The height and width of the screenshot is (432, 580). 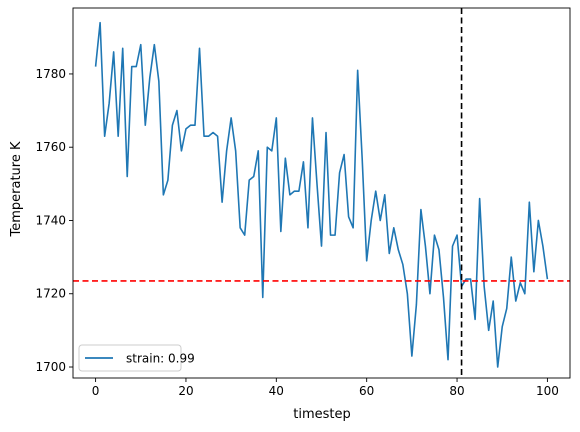 I want to click on y-tick-label: 1780, so click(x=50, y=74).